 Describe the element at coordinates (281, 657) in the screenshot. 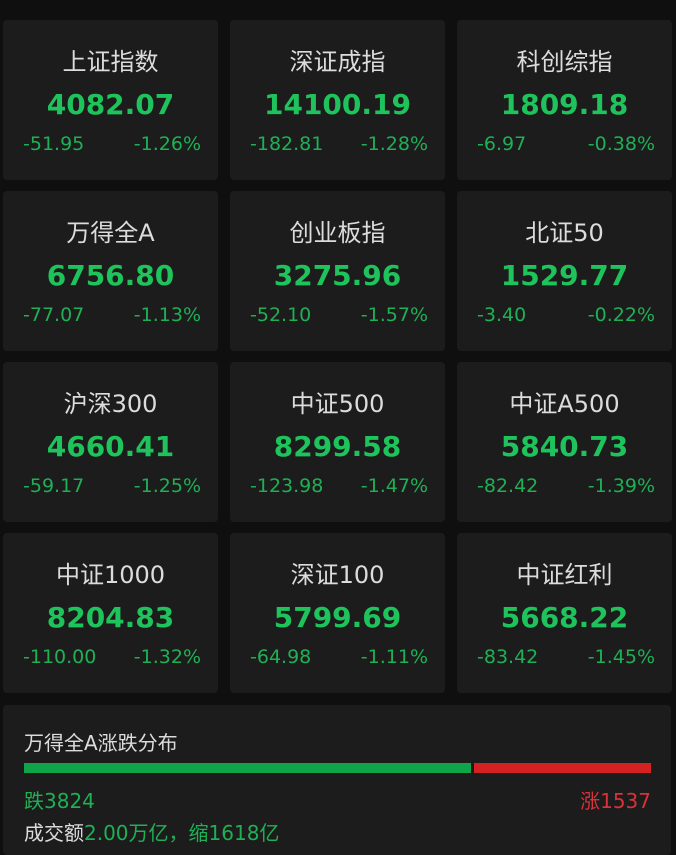

I see `index-change: -64.98` at that location.